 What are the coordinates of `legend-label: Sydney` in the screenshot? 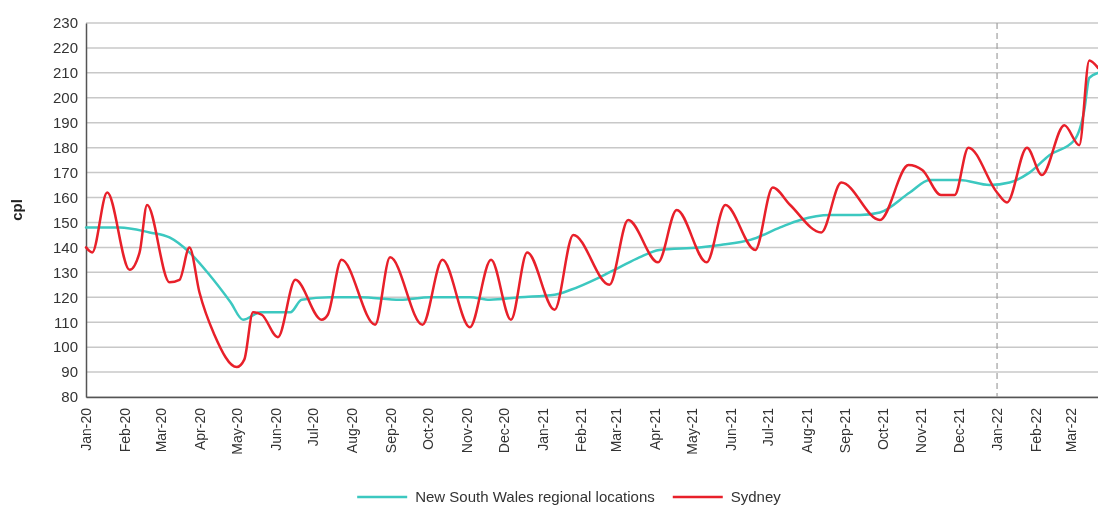 It's located at (756, 496).